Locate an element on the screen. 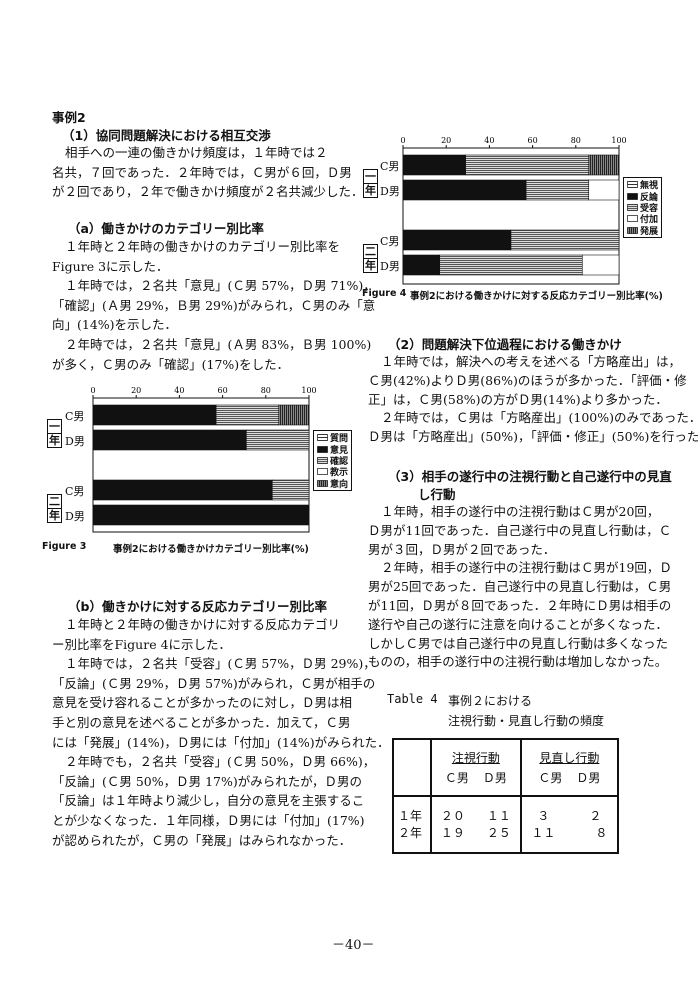 This screenshot has height=1003, width=698. text-line: Ｃ男(42%)よりＤ男(86%)のほうが多かった．「評価・修 is located at coordinates (527, 380).